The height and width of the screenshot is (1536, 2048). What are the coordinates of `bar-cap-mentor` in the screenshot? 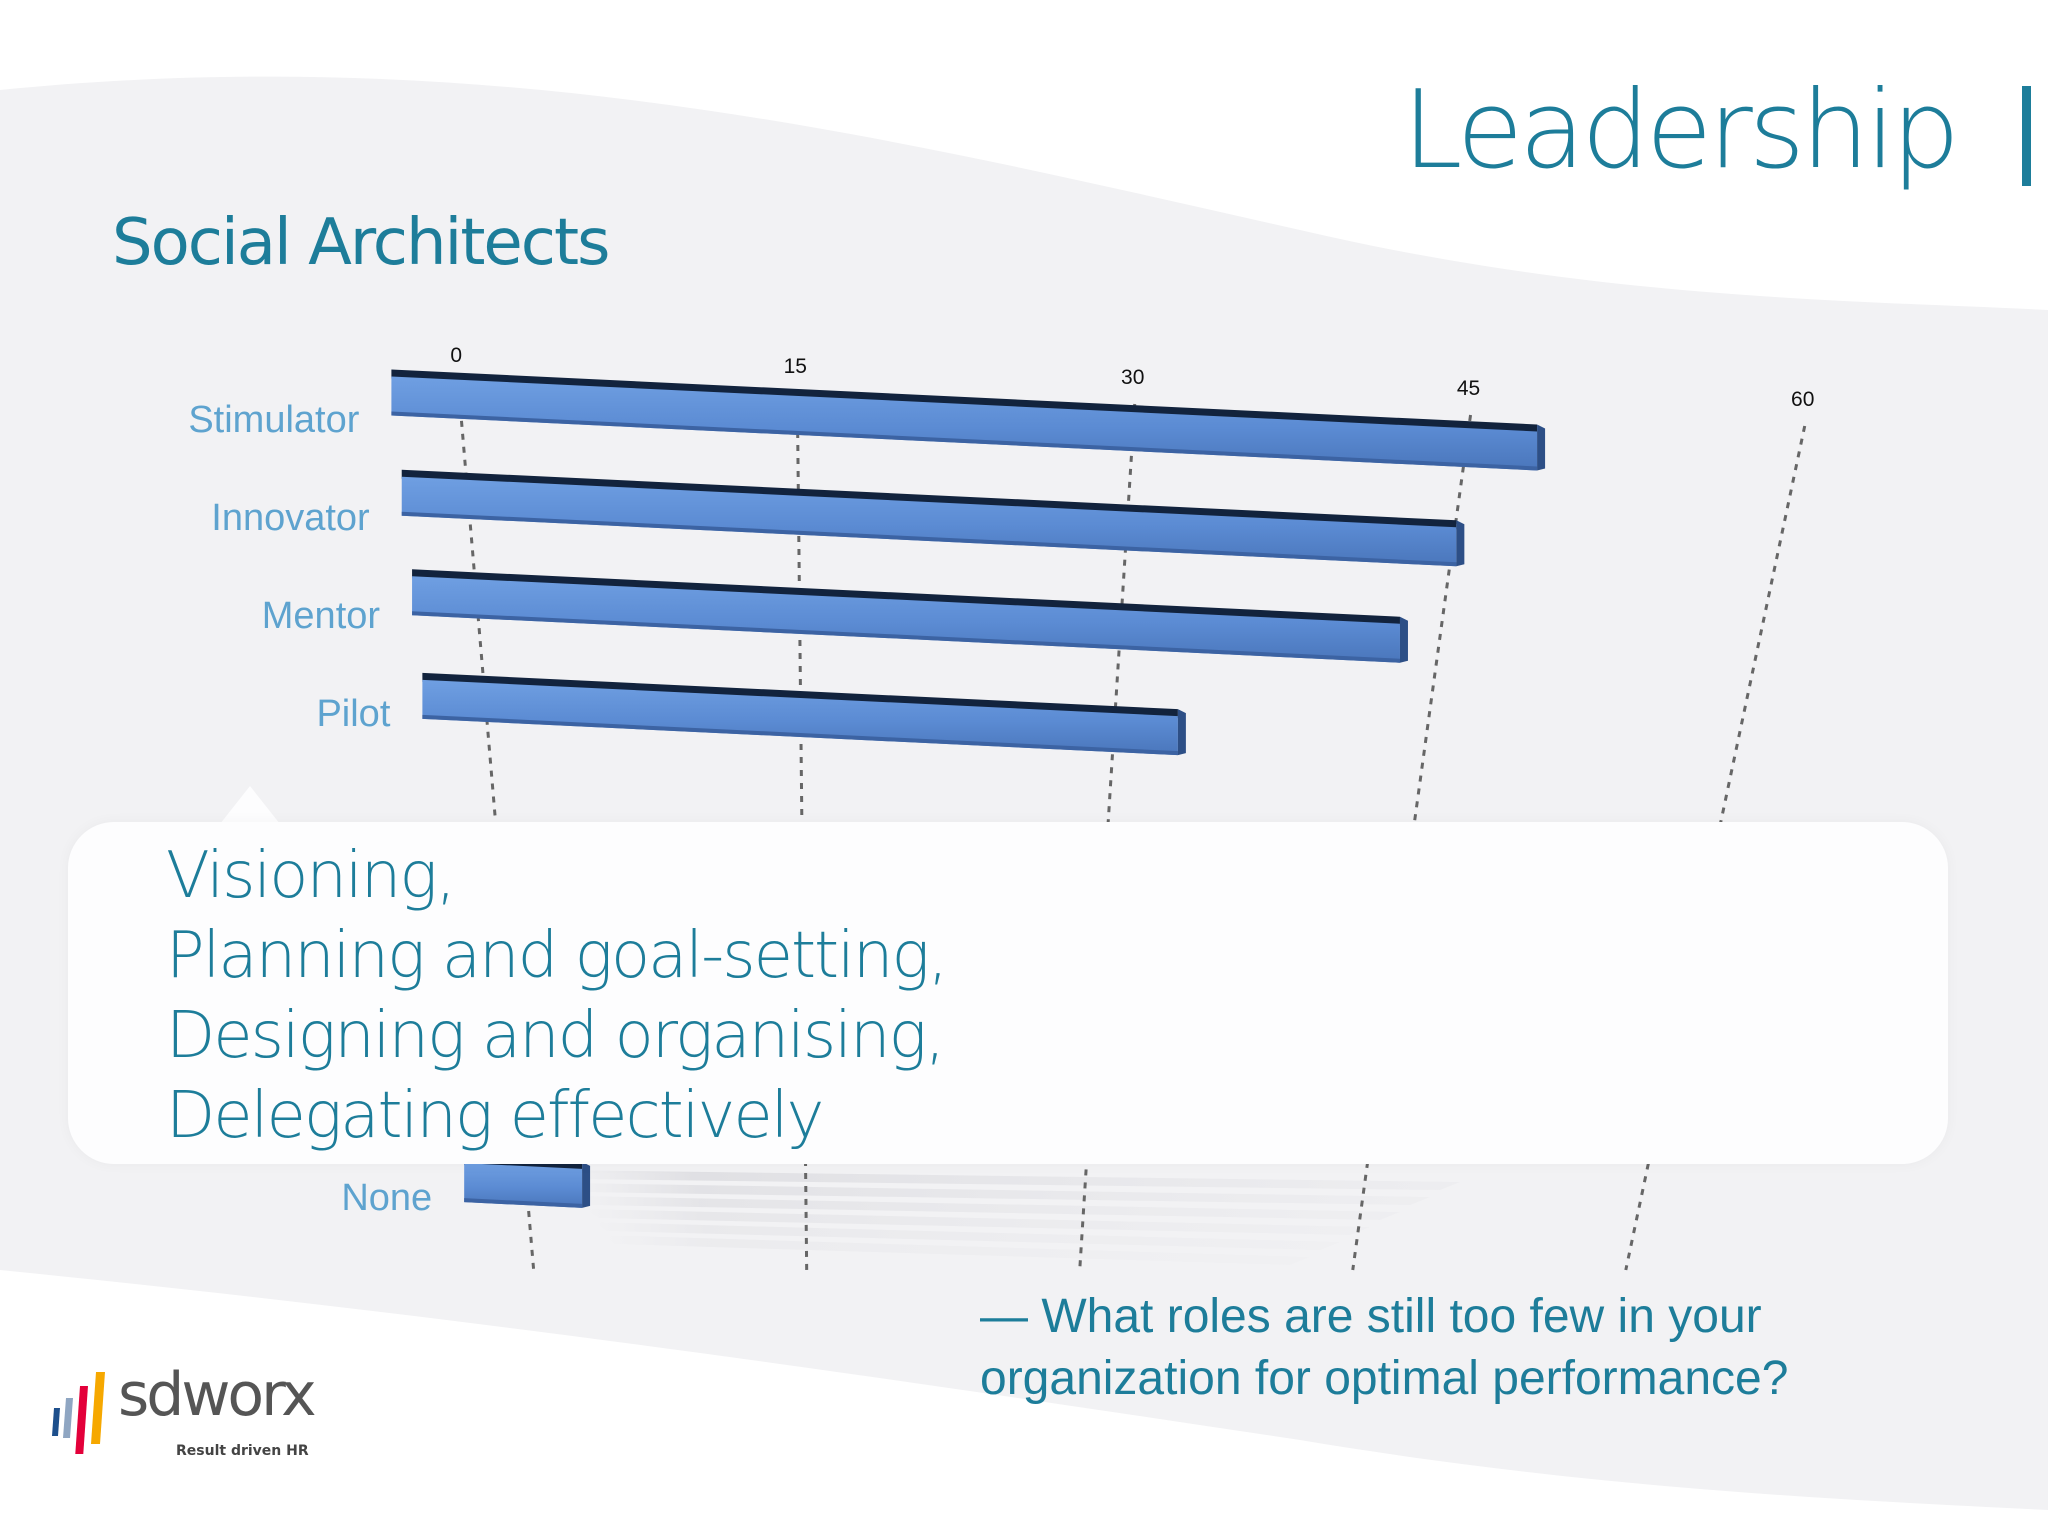 It's located at (1403, 639).